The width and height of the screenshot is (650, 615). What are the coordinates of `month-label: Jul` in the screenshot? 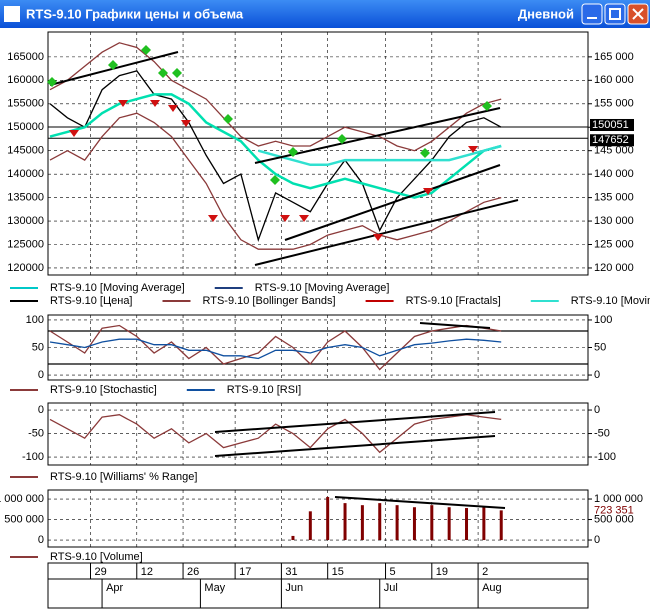 It's located at (391, 588).